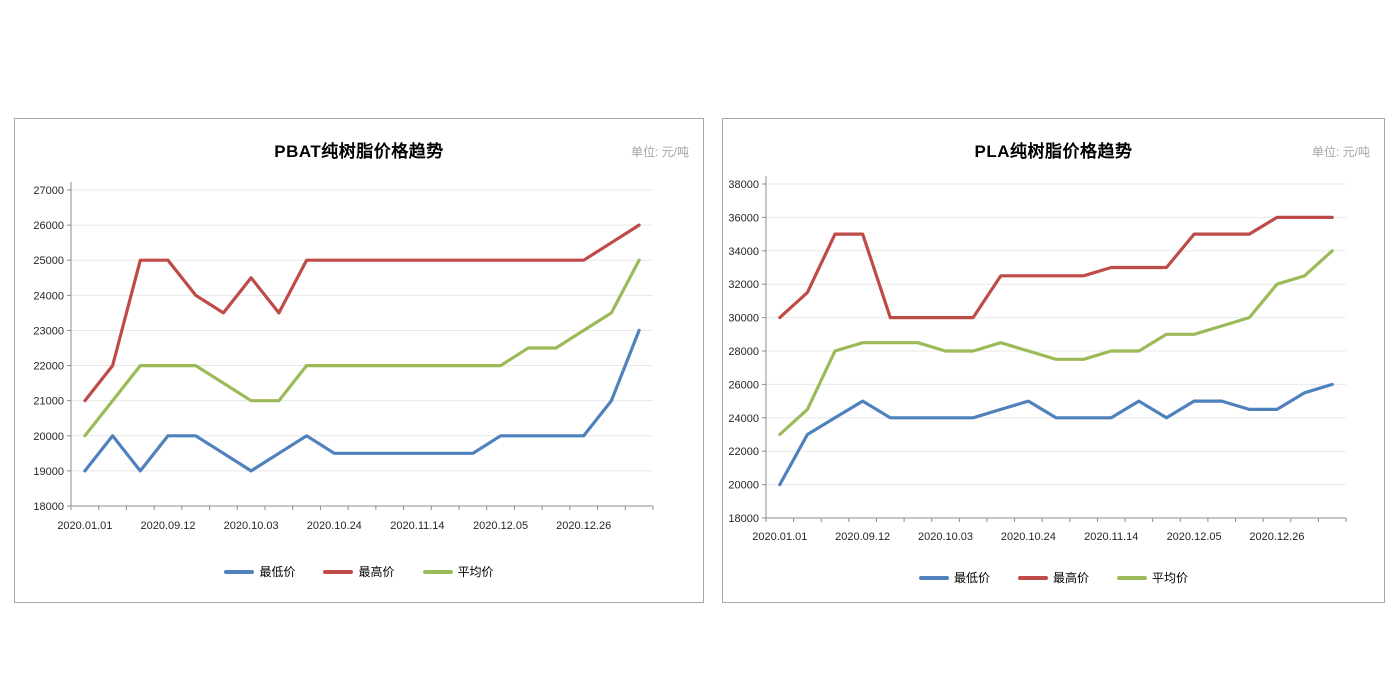  What do you see at coordinates (743, 185) in the screenshot?
I see `y-axis-tick-label: 38000` at bounding box center [743, 185].